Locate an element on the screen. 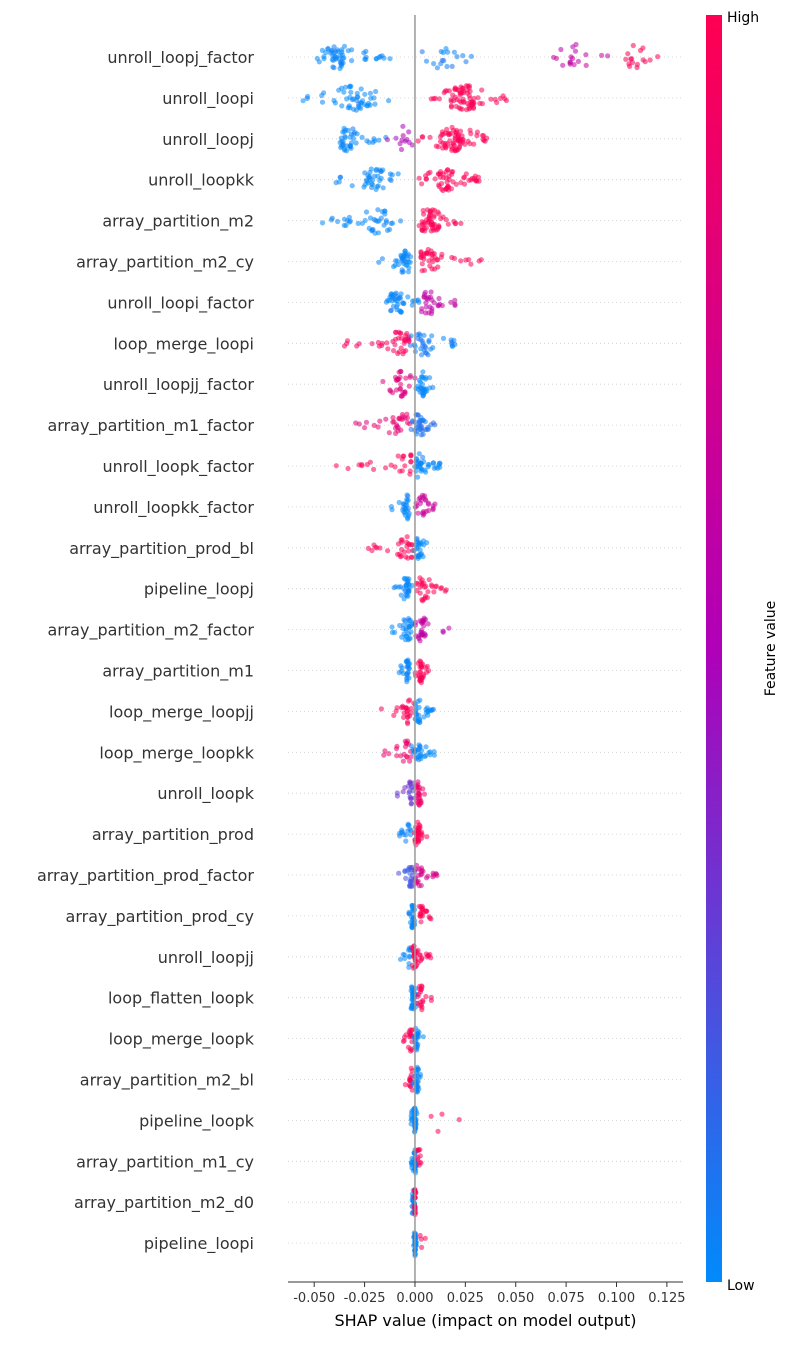  x-tick-label: -0.050 is located at coordinates (314, 1298).